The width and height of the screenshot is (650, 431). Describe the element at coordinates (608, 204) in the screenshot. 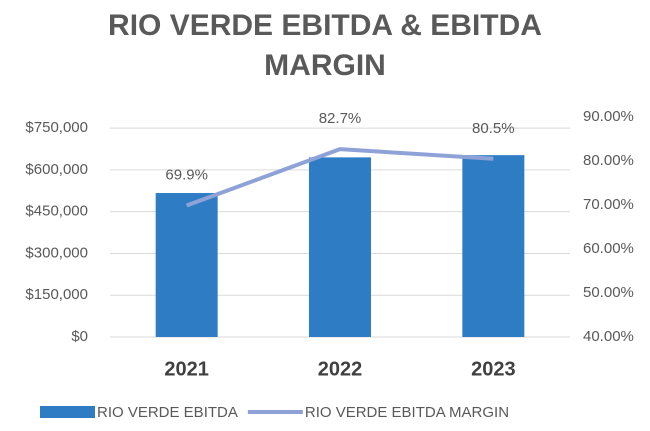

I see `y2-tick-label: 70.00%` at that location.